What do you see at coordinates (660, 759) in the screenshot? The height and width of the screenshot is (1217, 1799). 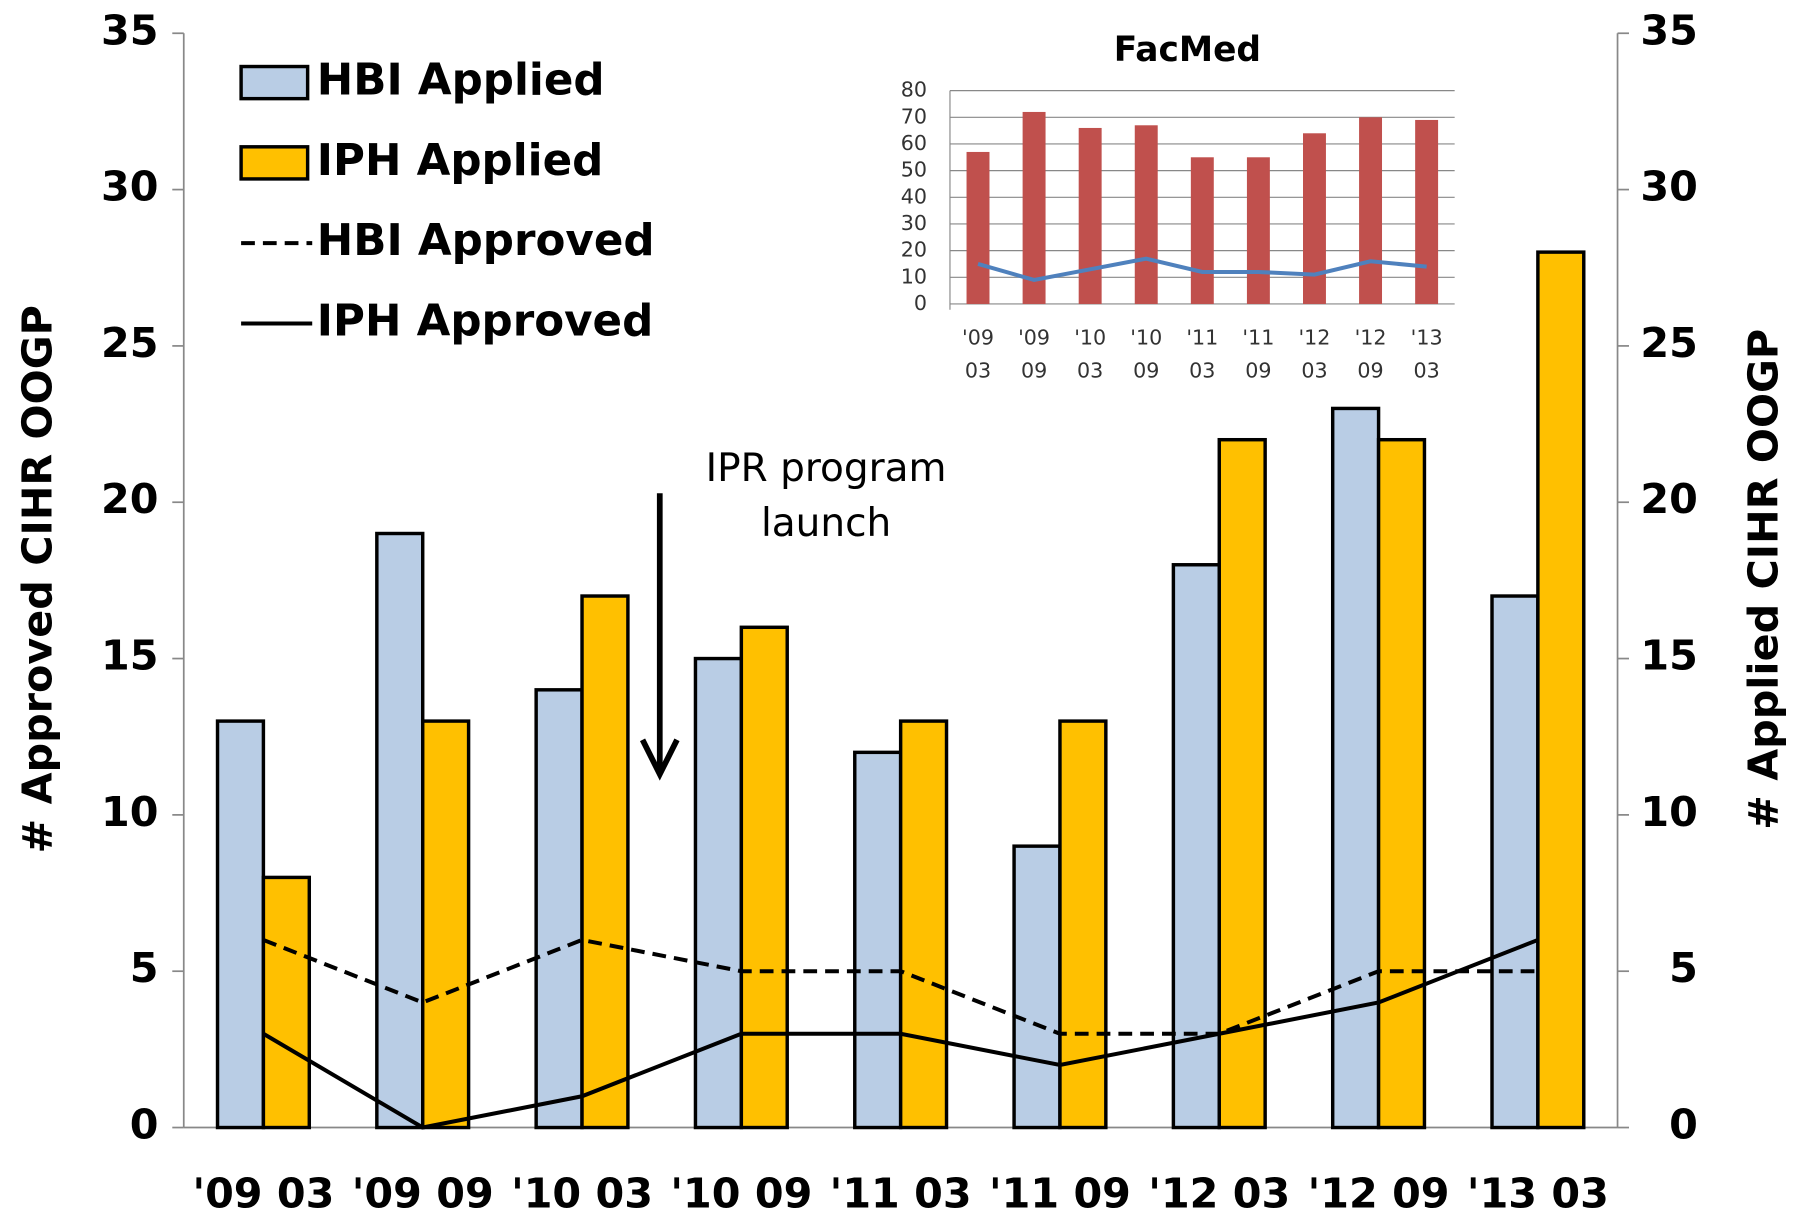 I see `arrow-head` at bounding box center [660, 759].